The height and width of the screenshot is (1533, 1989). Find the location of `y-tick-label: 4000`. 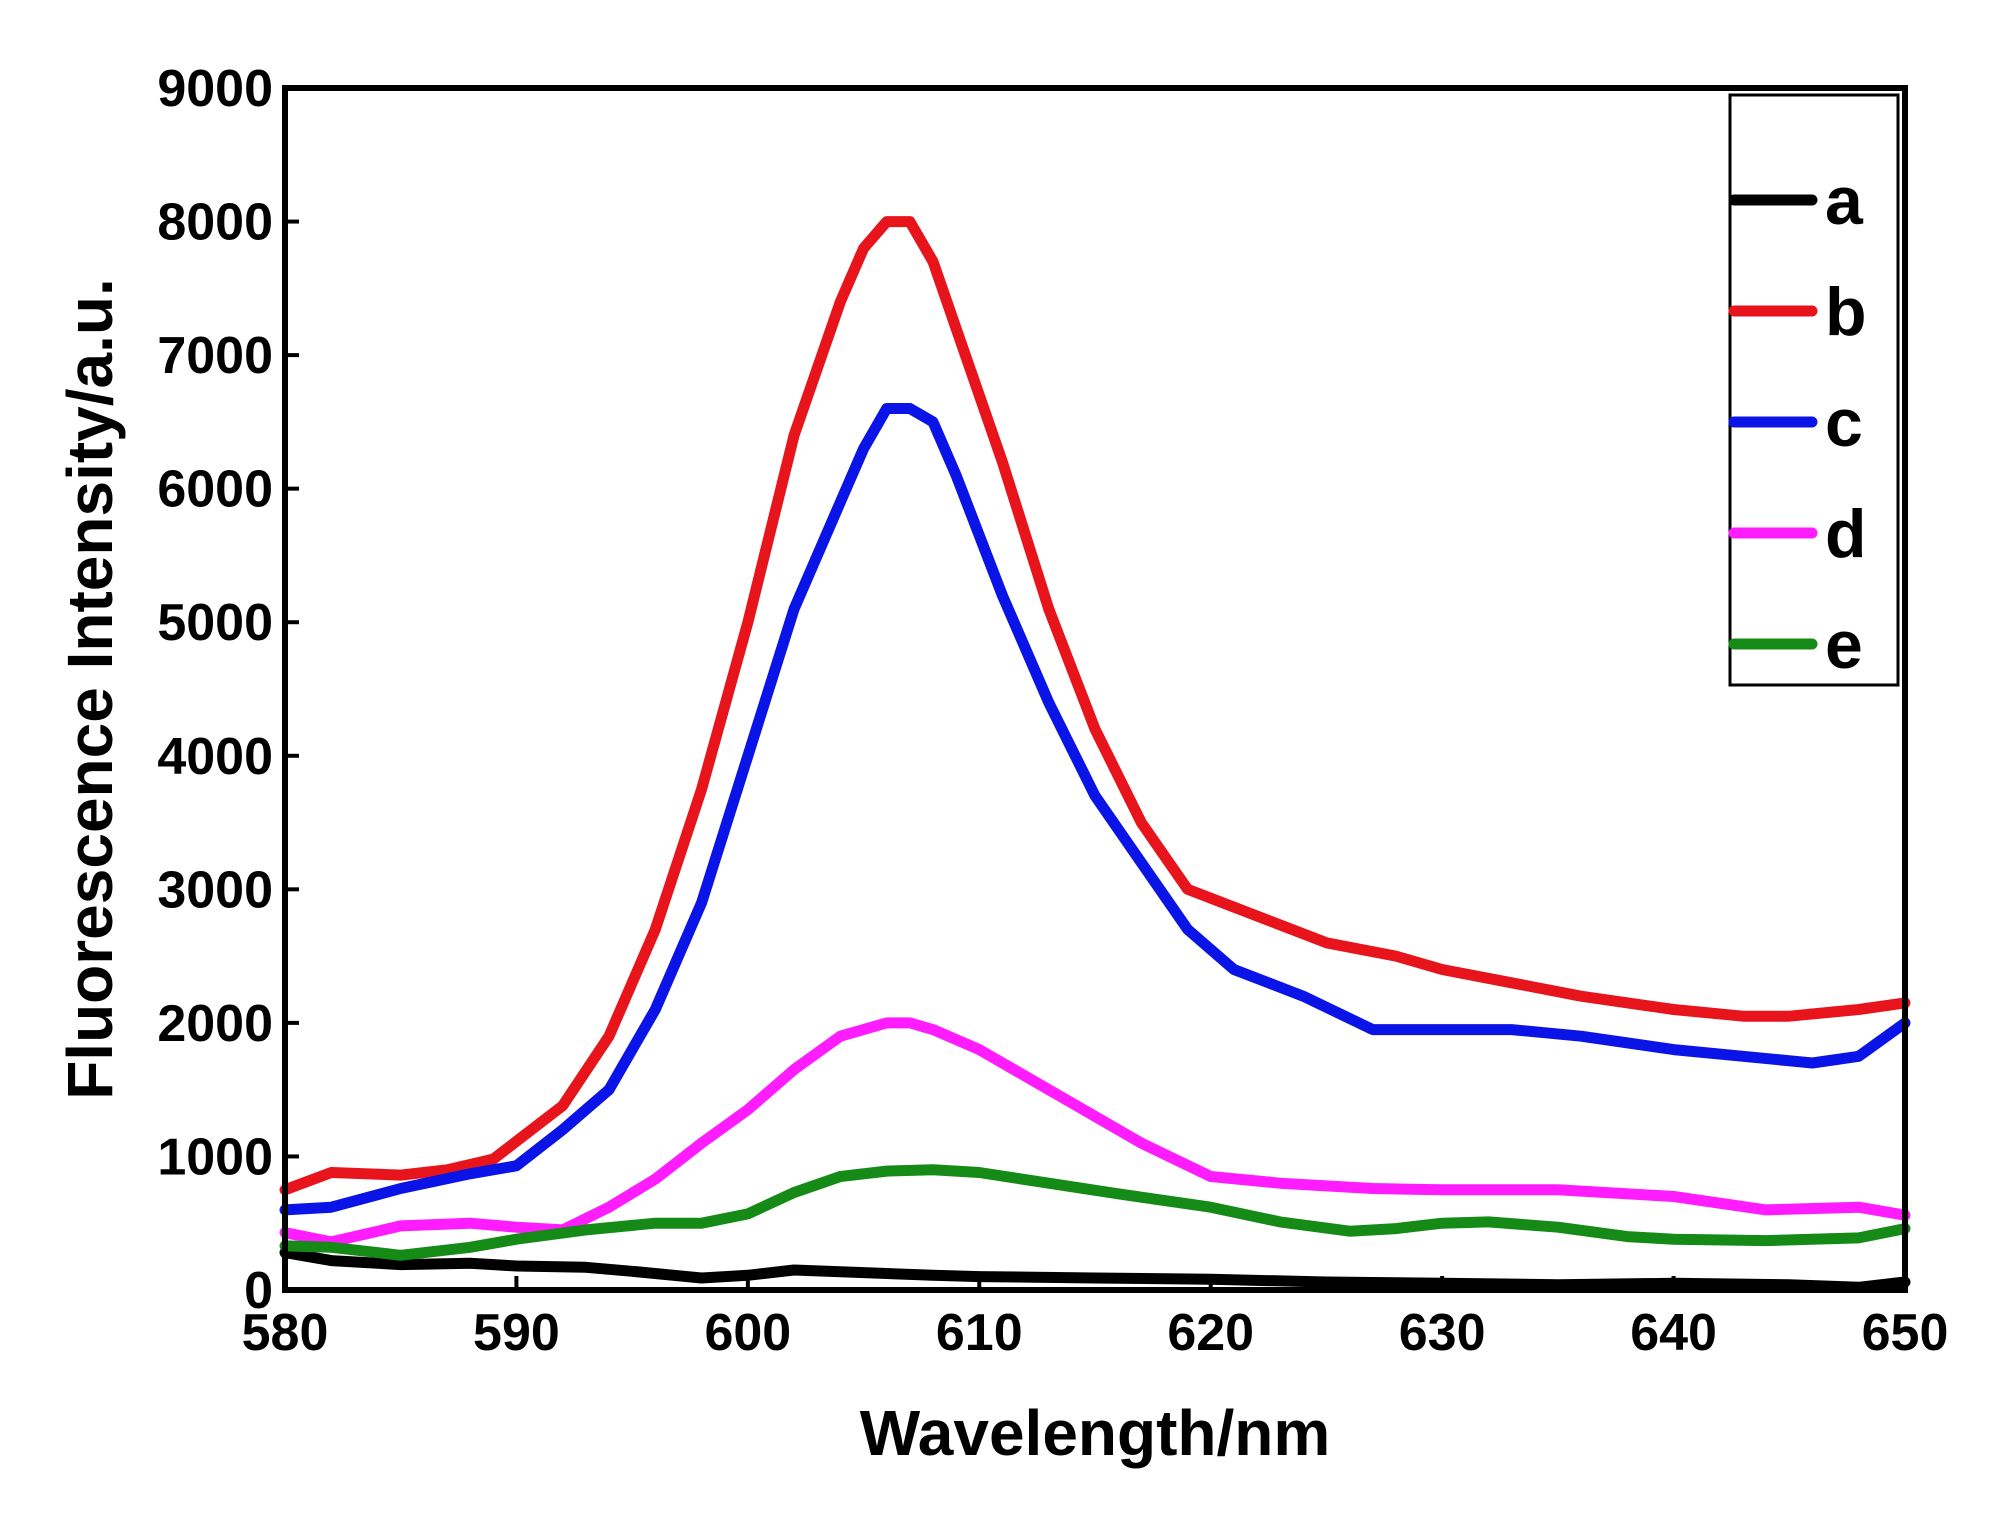

y-tick-label: 4000 is located at coordinates (215, 757).